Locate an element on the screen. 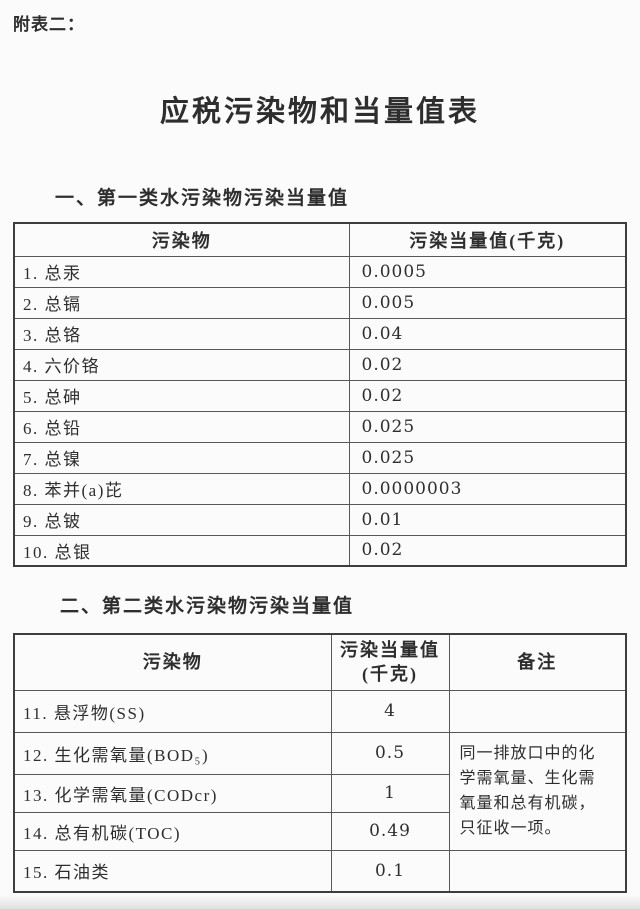  pollutant-cell: 6. 总铅 is located at coordinates (181, 426).